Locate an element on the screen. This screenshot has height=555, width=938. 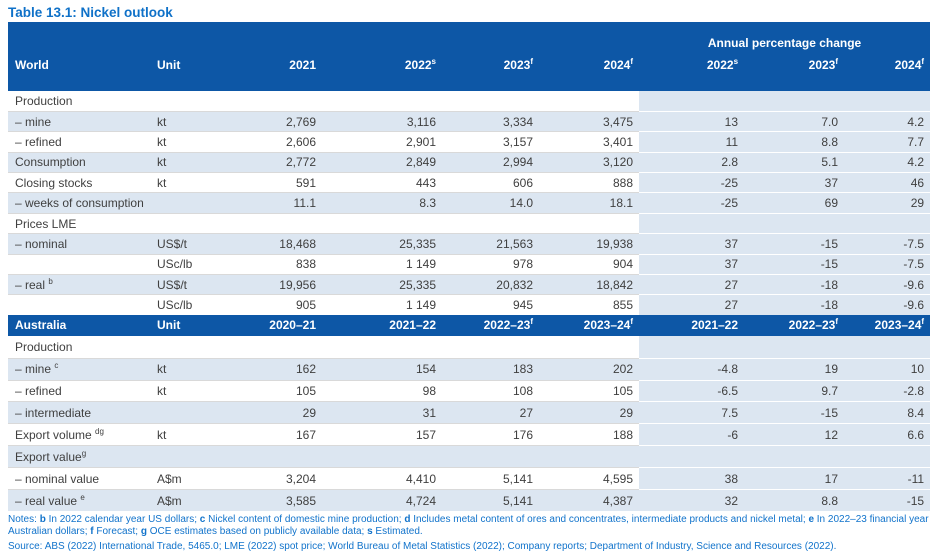
cell-unit: US$/t is located at coordinates (191, 244).